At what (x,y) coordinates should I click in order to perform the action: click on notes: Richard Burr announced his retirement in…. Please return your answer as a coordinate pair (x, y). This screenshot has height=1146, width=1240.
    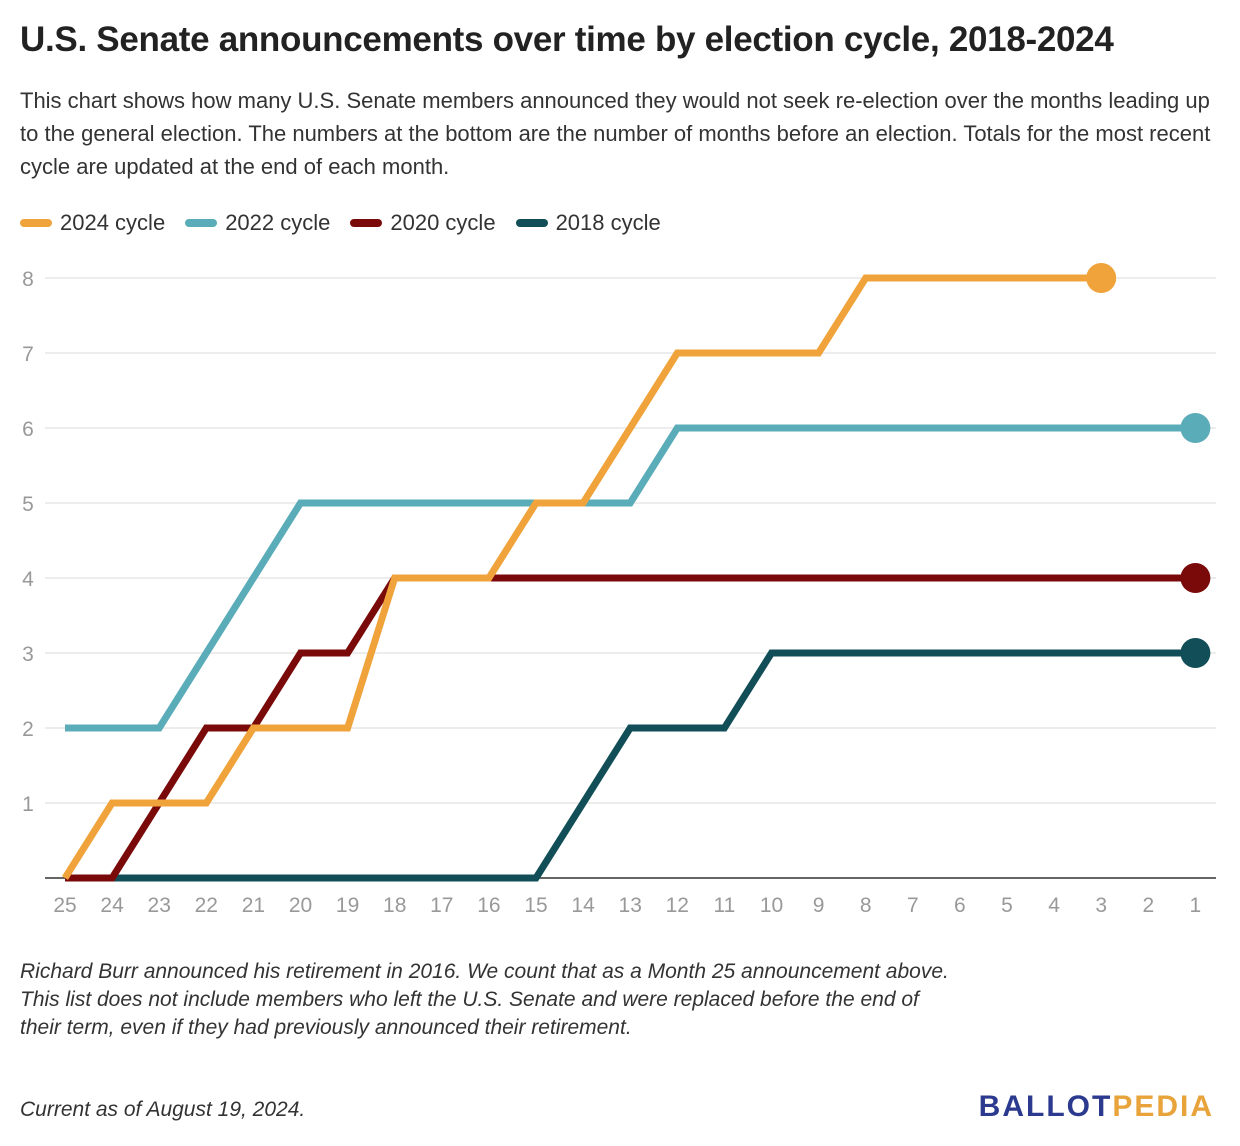
    Looking at the image, I should click on (490, 1000).